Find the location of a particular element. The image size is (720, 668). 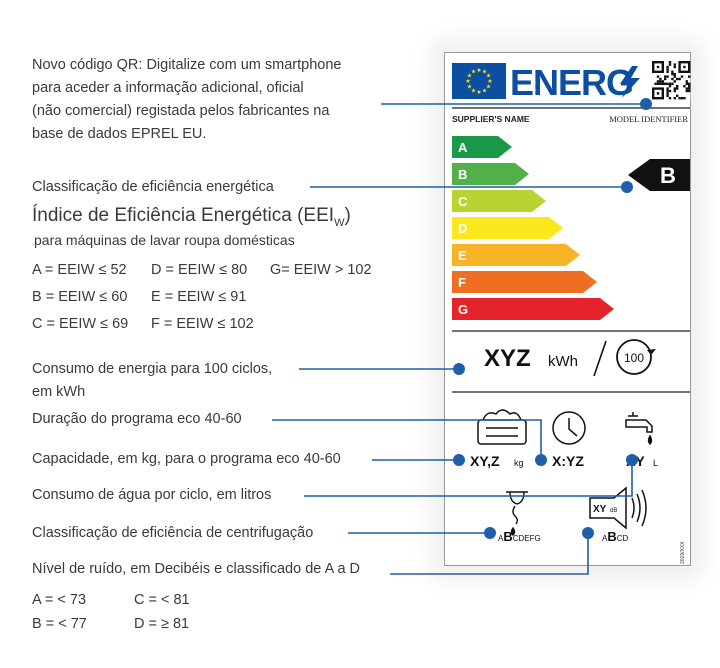

model-identifier: MODEL IDENTIFIER is located at coordinates (648, 119).